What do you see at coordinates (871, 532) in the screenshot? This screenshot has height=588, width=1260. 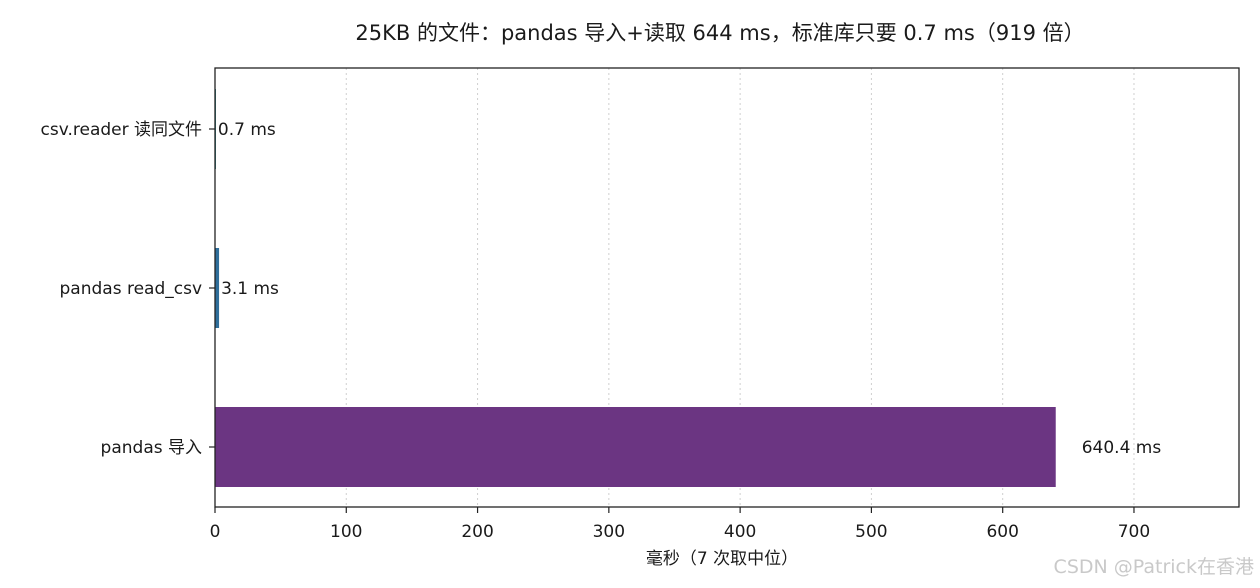 I see `x-tick-label-5: 500` at bounding box center [871, 532].